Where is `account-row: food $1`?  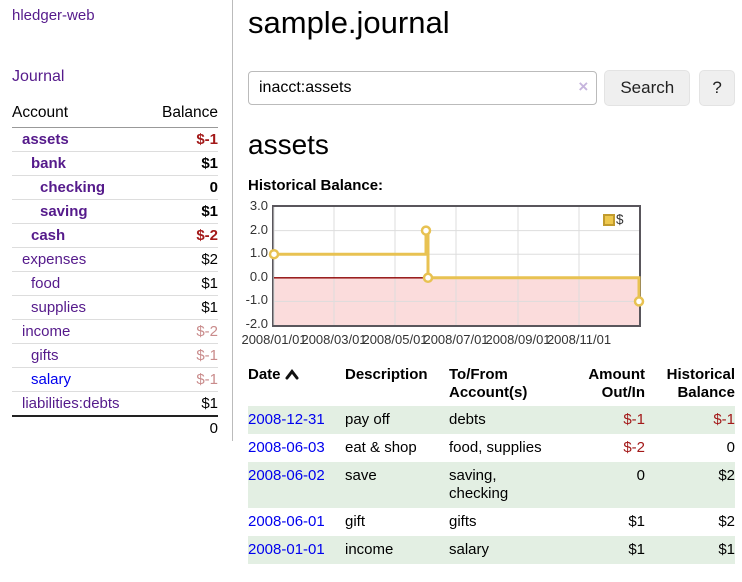 account-row: food $1 is located at coordinates (115, 283).